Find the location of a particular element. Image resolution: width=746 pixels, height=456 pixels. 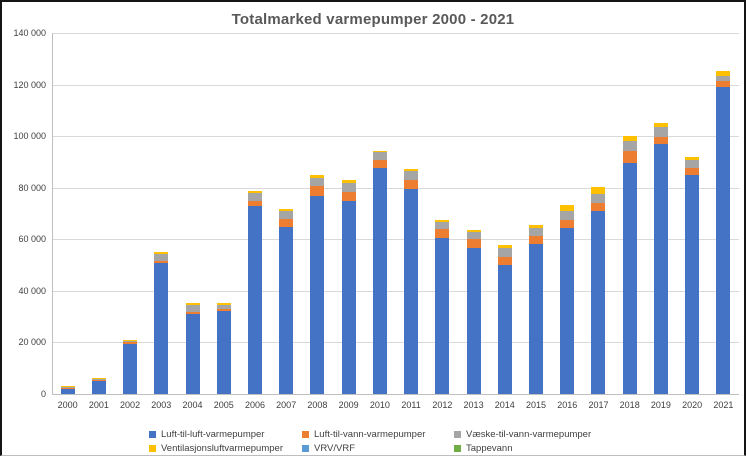

y-axis-tick-label: 80 000 is located at coordinates (32, 187).